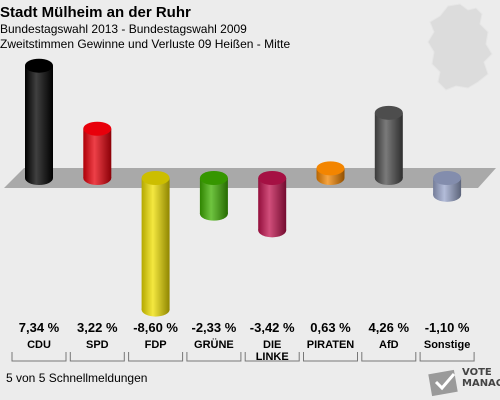 This screenshot has height=400, width=500. What do you see at coordinates (447, 327) in the screenshot?
I see `value-label: -1,10 %` at bounding box center [447, 327].